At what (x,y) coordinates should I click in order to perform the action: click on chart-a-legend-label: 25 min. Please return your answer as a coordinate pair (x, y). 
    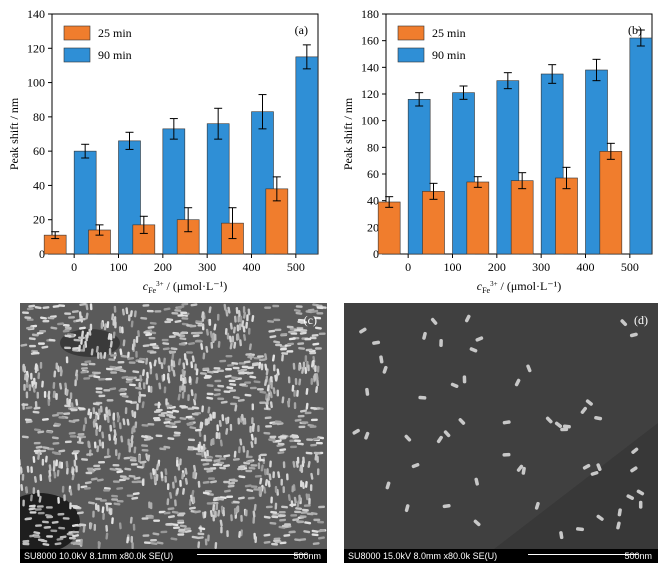
    Looking at the image, I should click on (115, 33).